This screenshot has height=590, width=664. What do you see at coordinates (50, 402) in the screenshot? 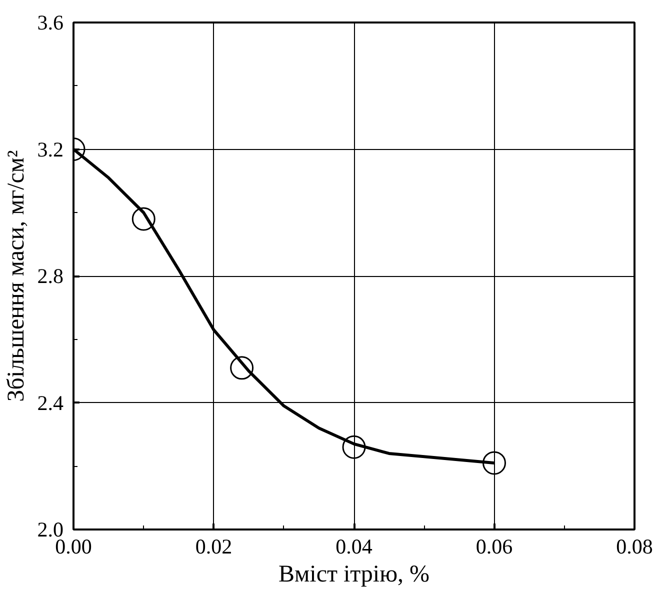
I see `y-tick-label: 2.4` at bounding box center [50, 402].